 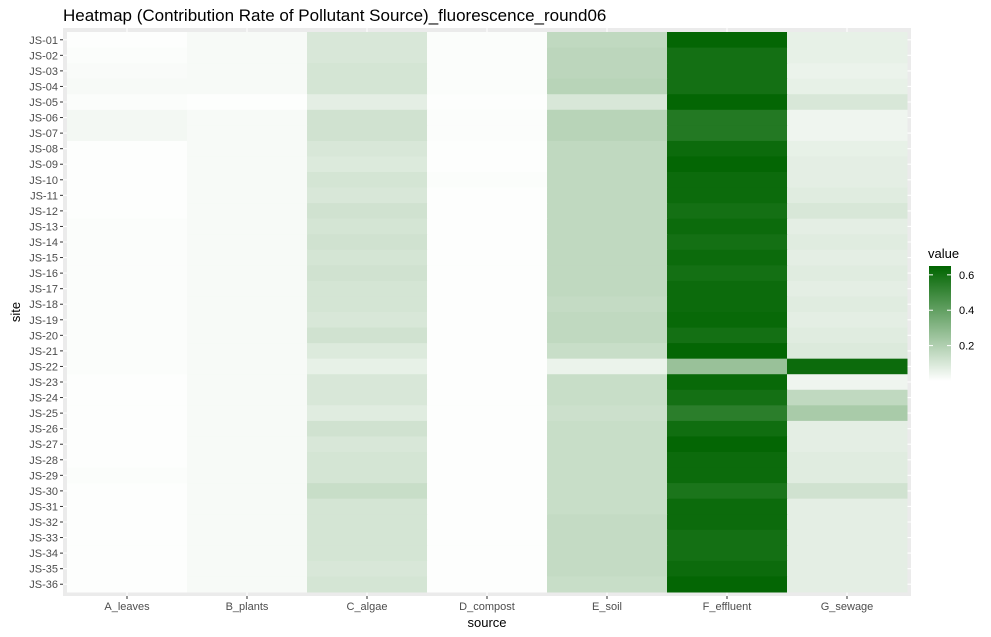 What do you see at coordinates (43, 56) in the screenshot?
I see `y-tick-label: JS-02` at bounding box center [43, 56].